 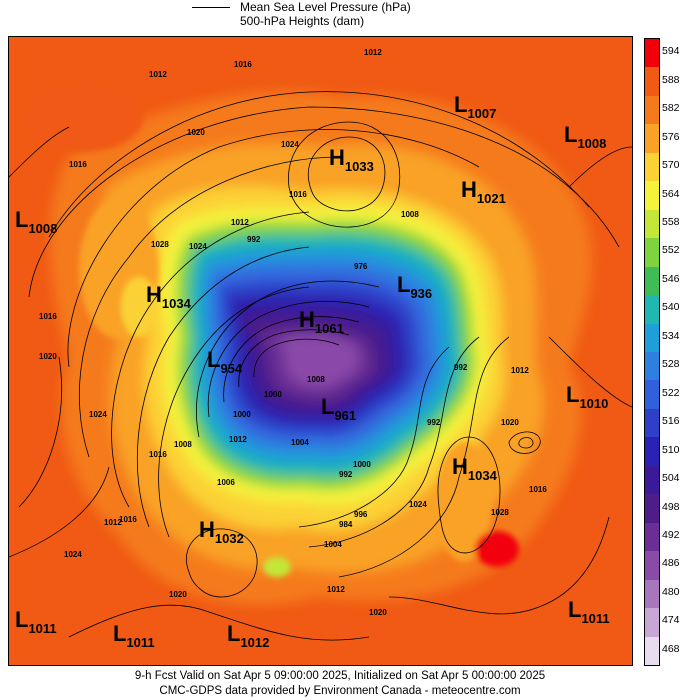 What do you see at coordinates (226, 482) in the screenshot?
I see `isobar-value-label: 1006` at bounding box center [226, 482].